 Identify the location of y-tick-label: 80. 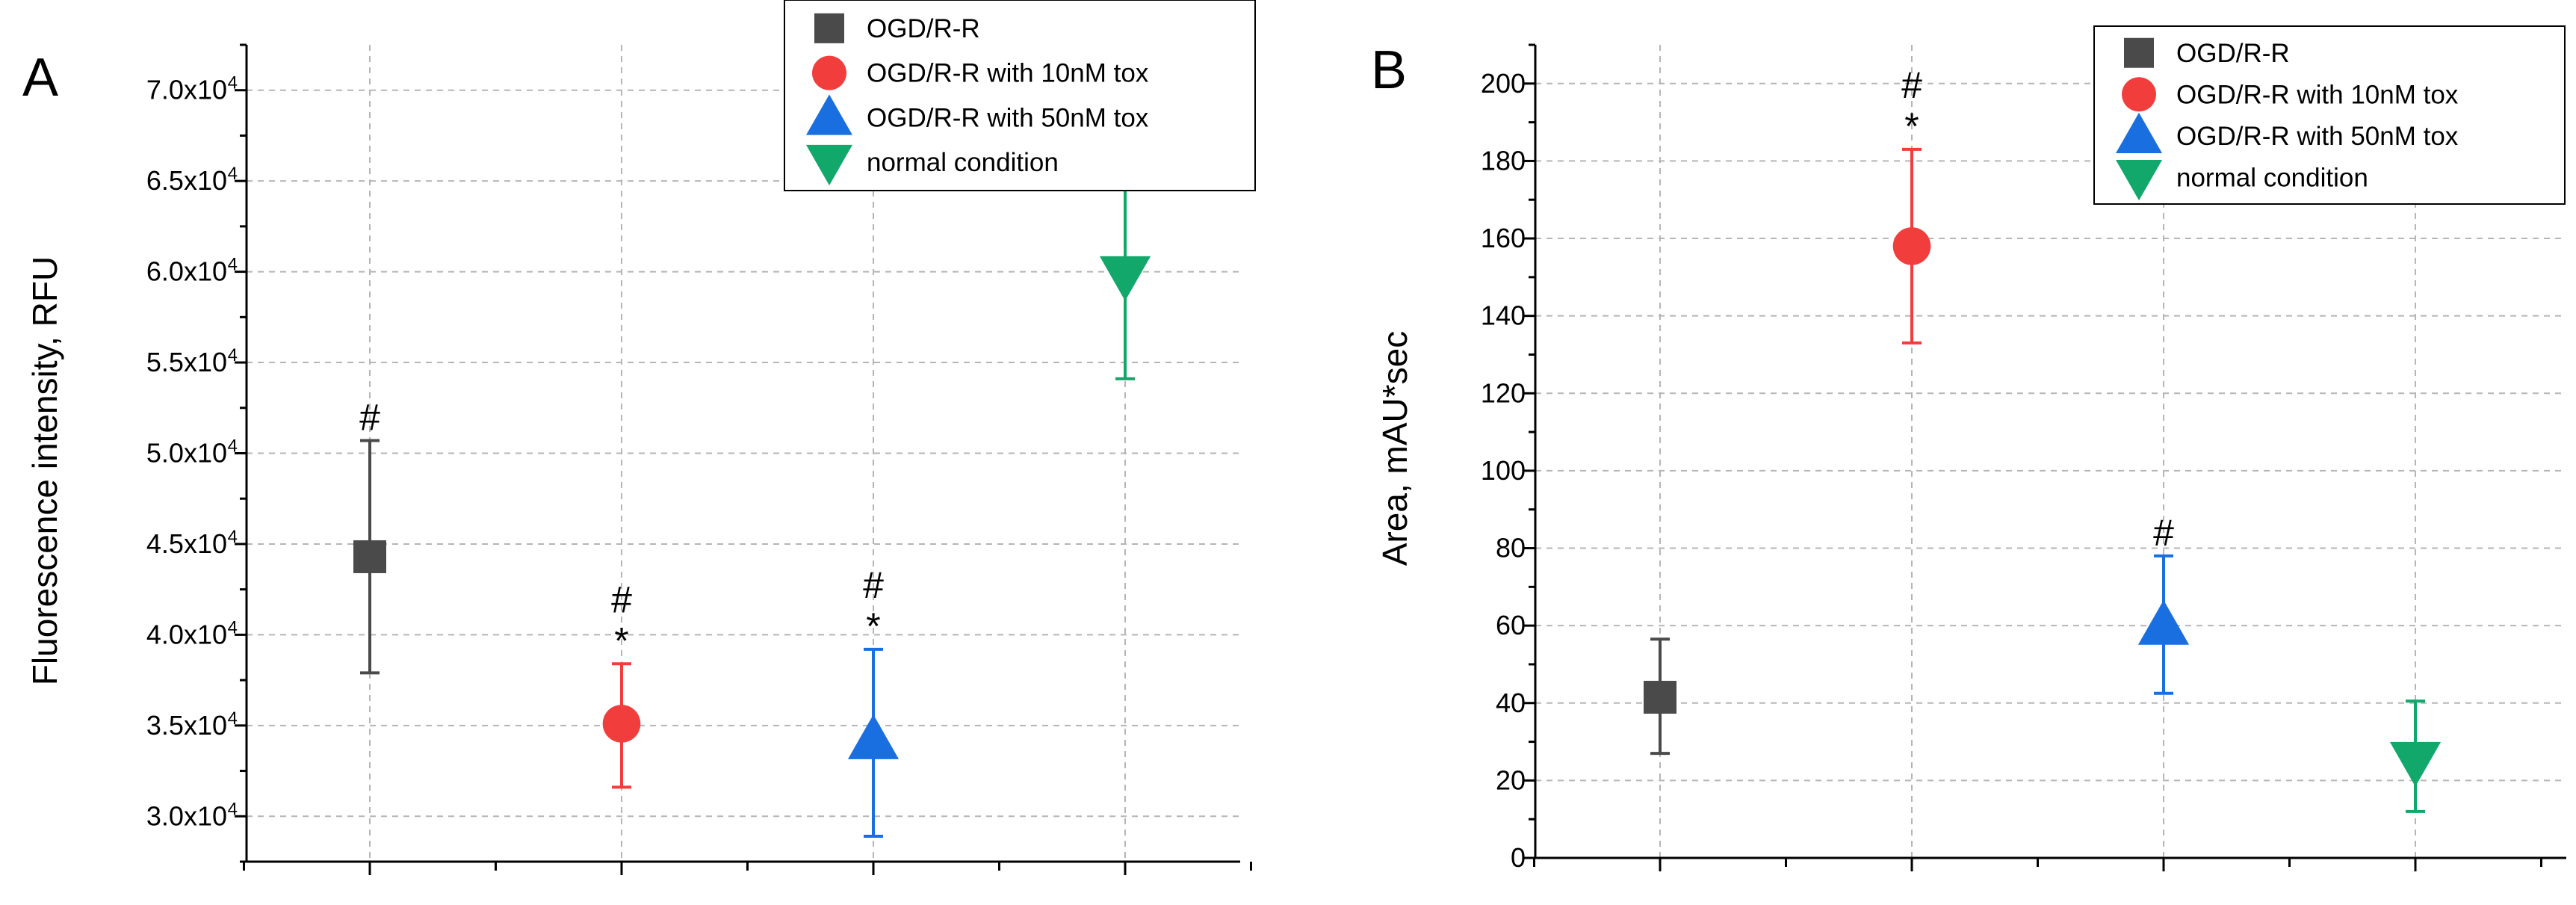
(1511, 548).